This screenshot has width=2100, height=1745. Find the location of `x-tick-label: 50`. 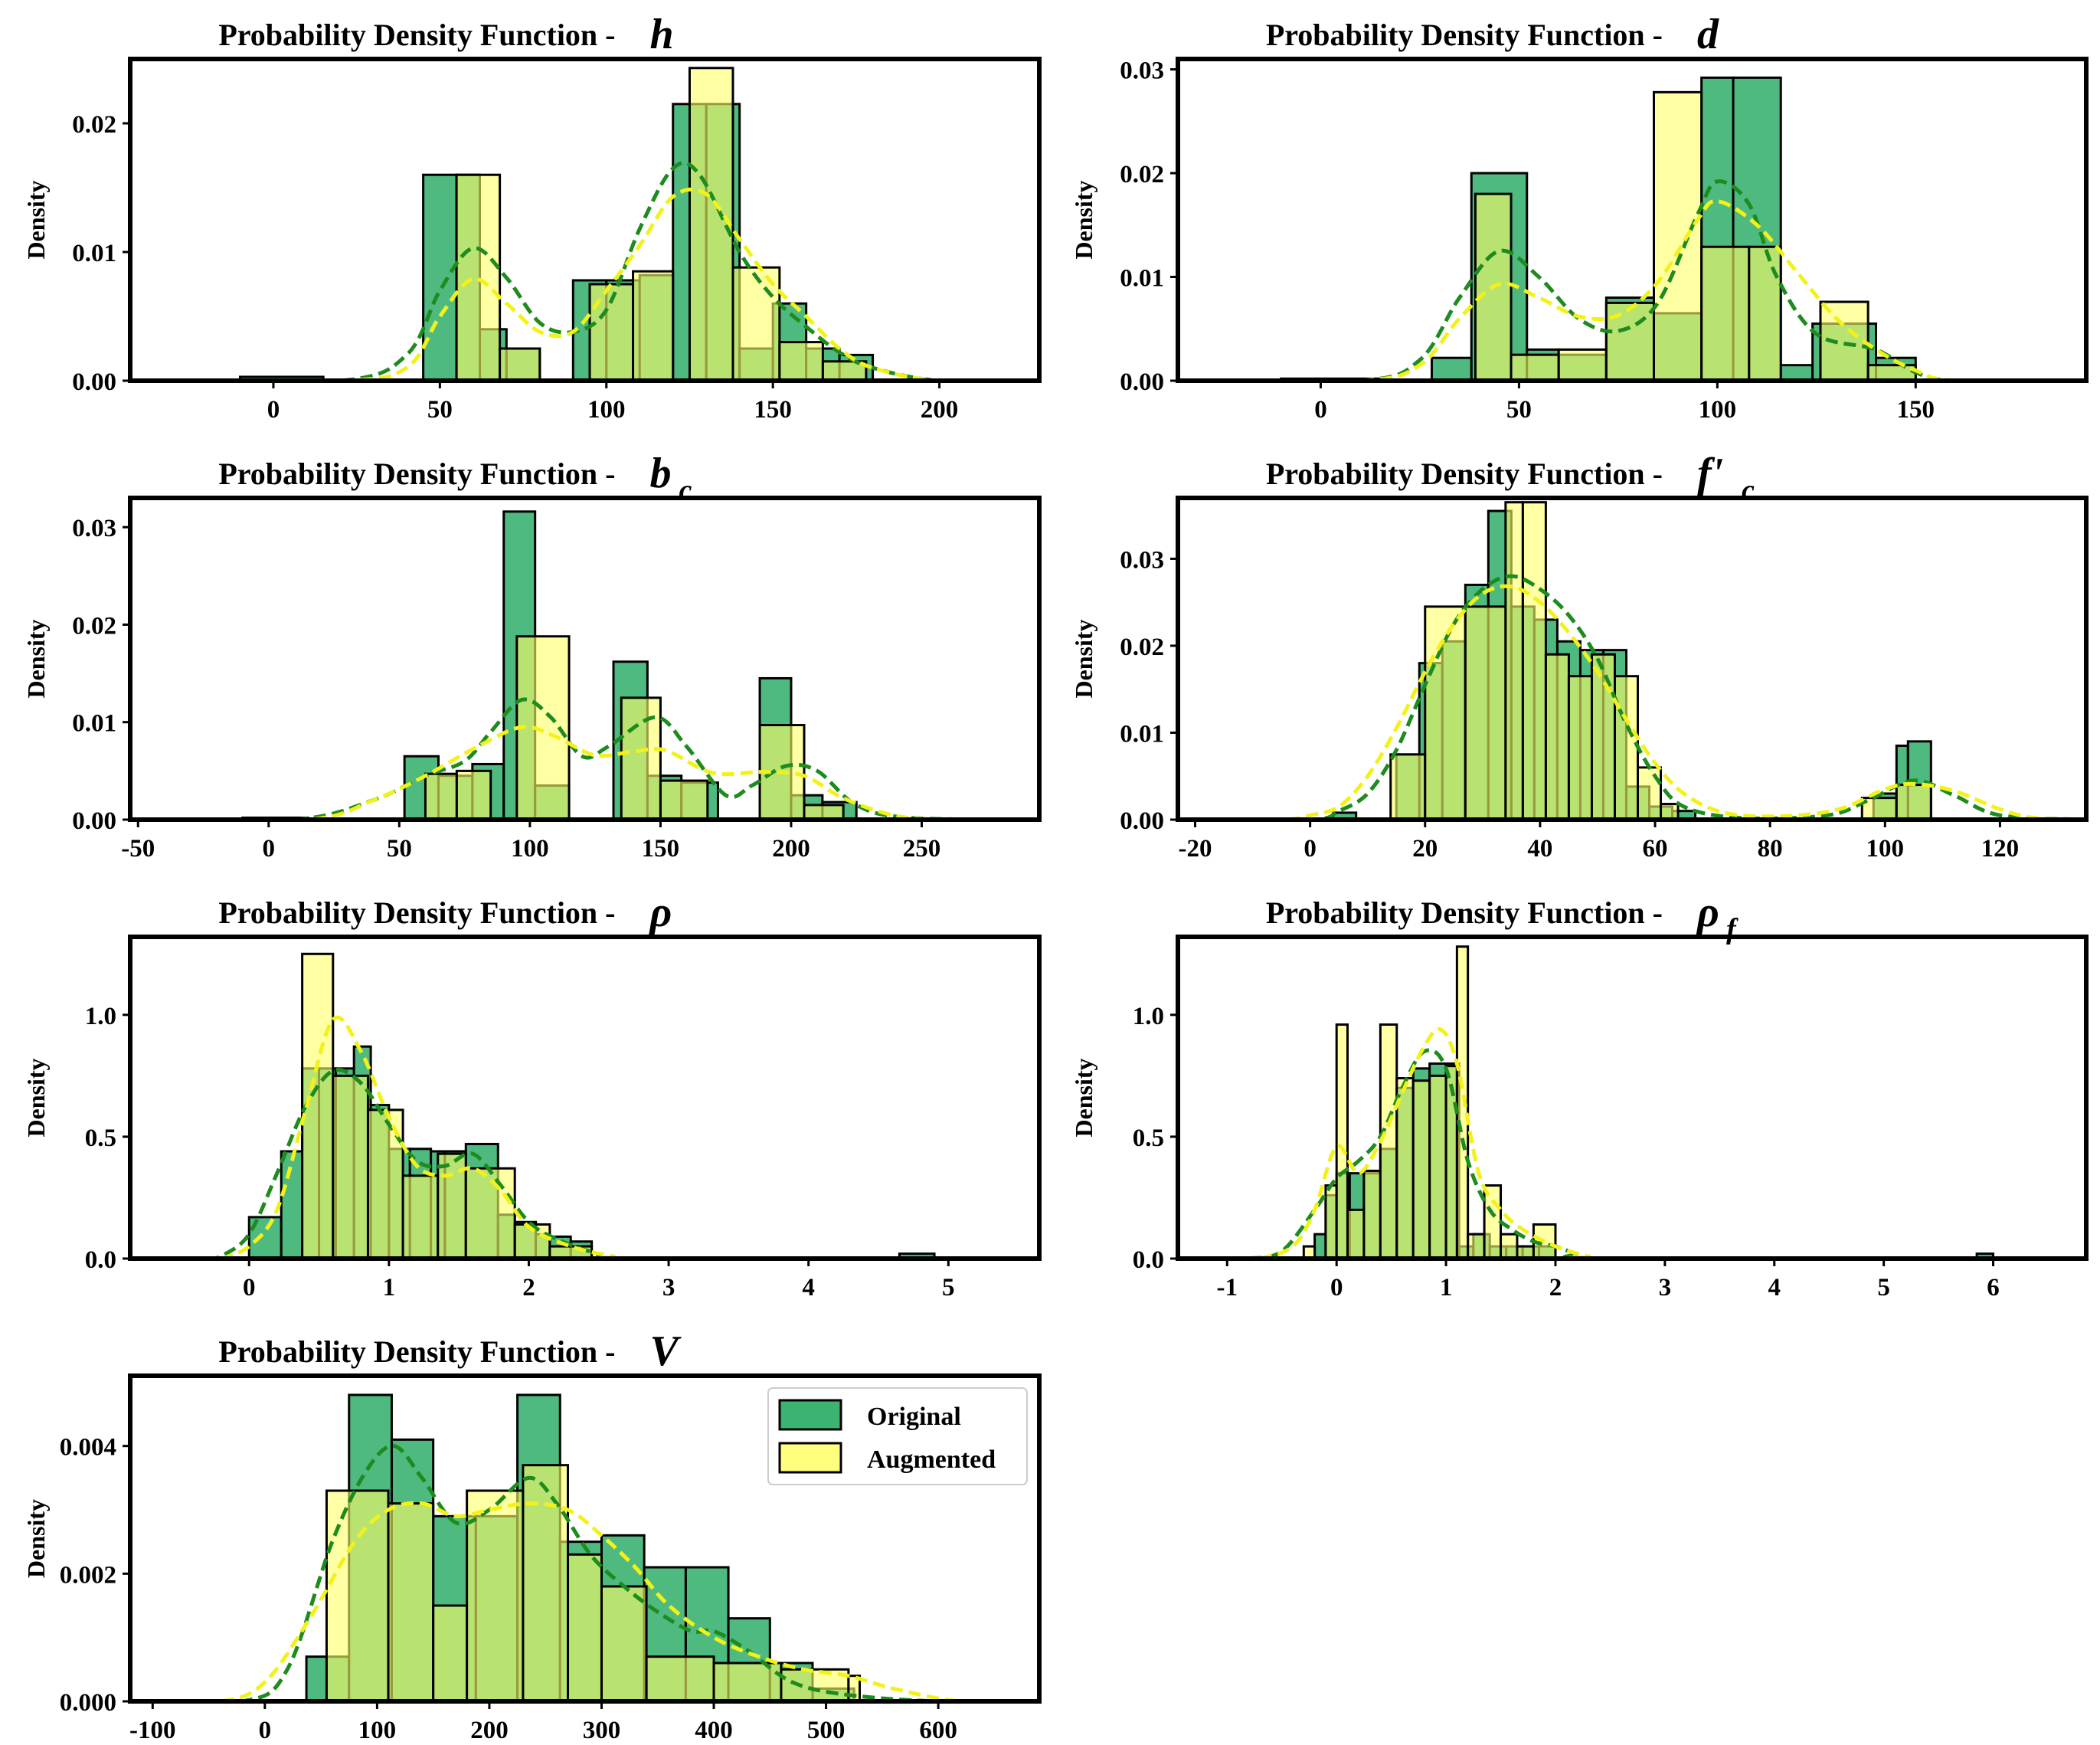

x-tick-label: 50 is located at coordinates (1519, 410).